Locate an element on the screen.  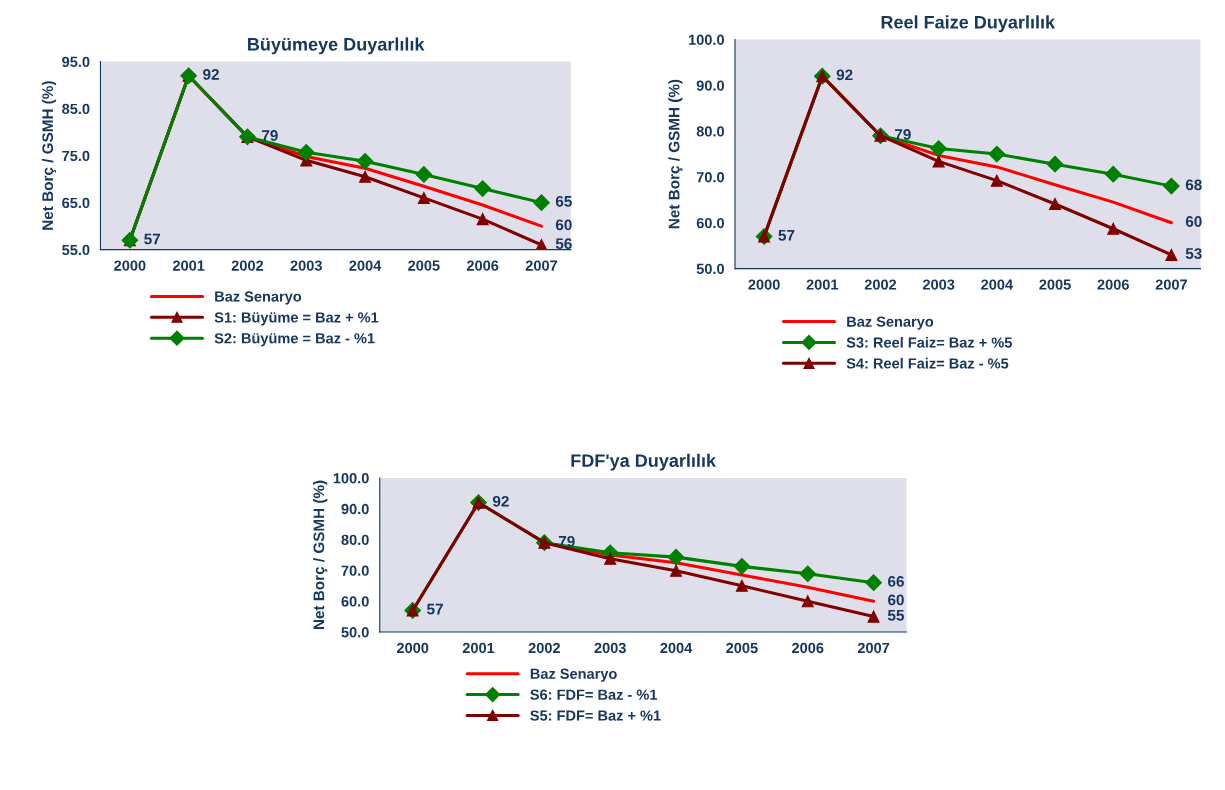
data-label: 66 is located at coordinates (896, 581).